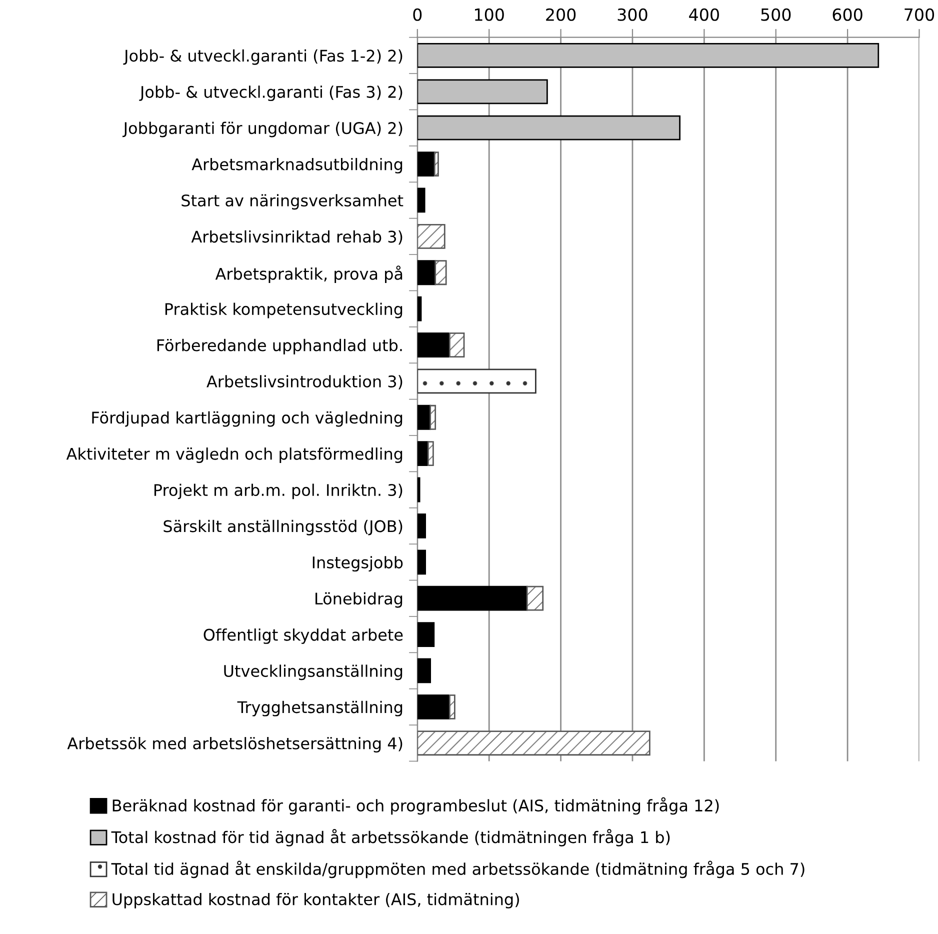  Describe the element at coordinates (457, 869) in the screenshot. I see `legend-label: Total tid ägnad åt enskilda/gruppmöten med arbetssökande (tidmätning fråga 5 och 7)` at that location.